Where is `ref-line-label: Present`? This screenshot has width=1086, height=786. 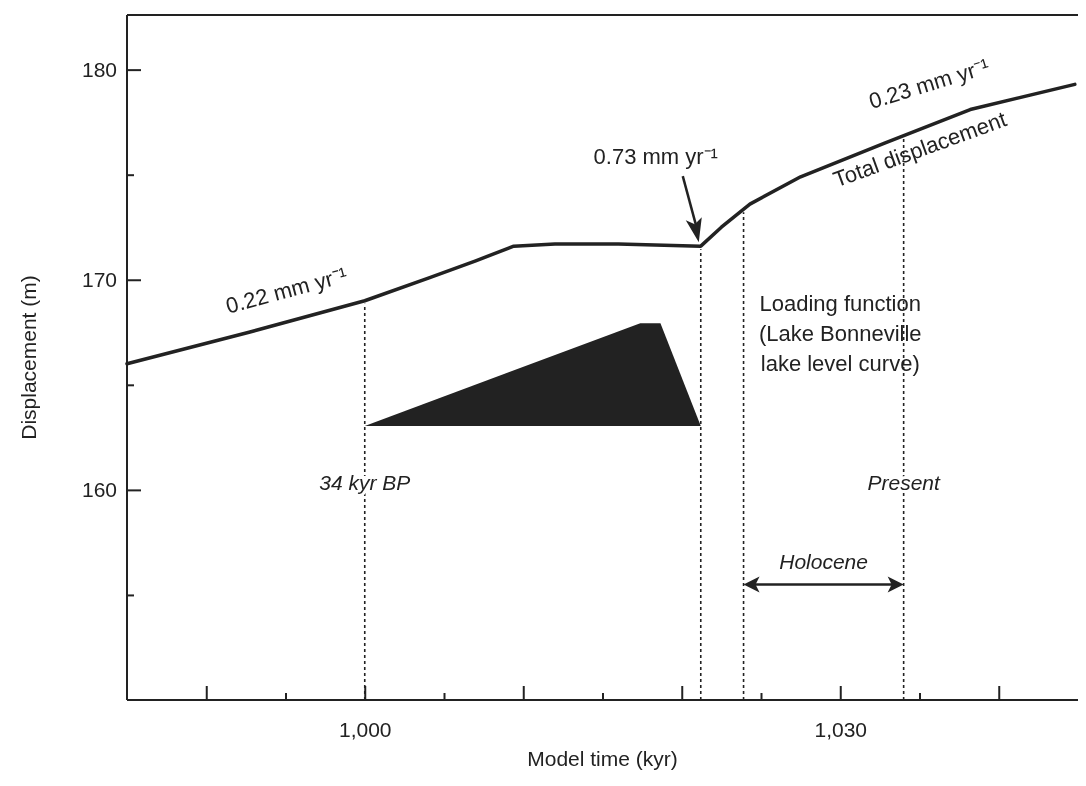
ref-line-label: Present is located at coordinates (904, 482).